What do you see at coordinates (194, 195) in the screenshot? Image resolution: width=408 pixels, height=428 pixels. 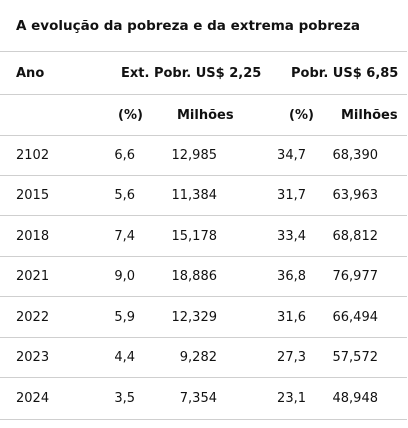 I see `cell-ext-millions: 11,384` at bounding box center [194, 195].